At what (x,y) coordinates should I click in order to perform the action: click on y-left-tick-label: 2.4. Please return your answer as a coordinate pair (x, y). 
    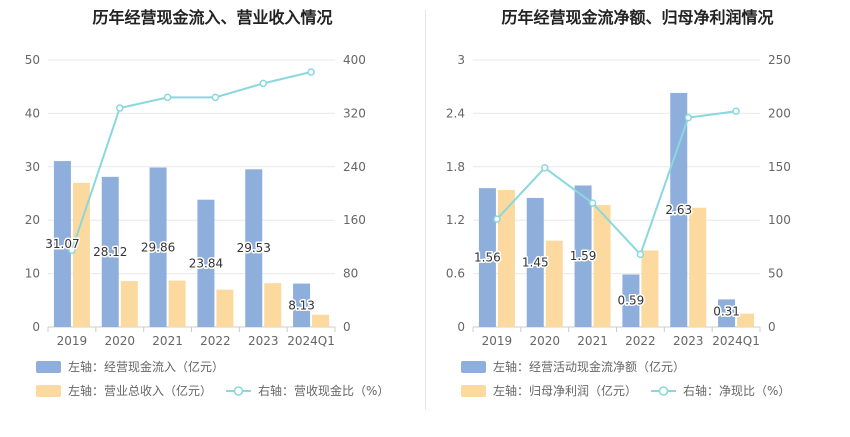
    Looking at the image, I should click on (455, 113).